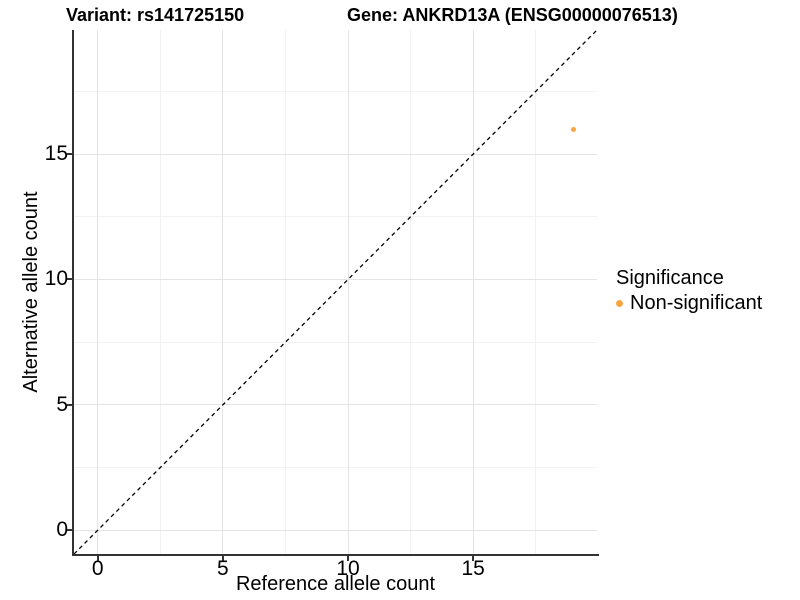  What do you see at coordinates (31, 292) in the screenshot?
I see `y-axis-title: Alternative allele count` at bounding box center [31, 292].